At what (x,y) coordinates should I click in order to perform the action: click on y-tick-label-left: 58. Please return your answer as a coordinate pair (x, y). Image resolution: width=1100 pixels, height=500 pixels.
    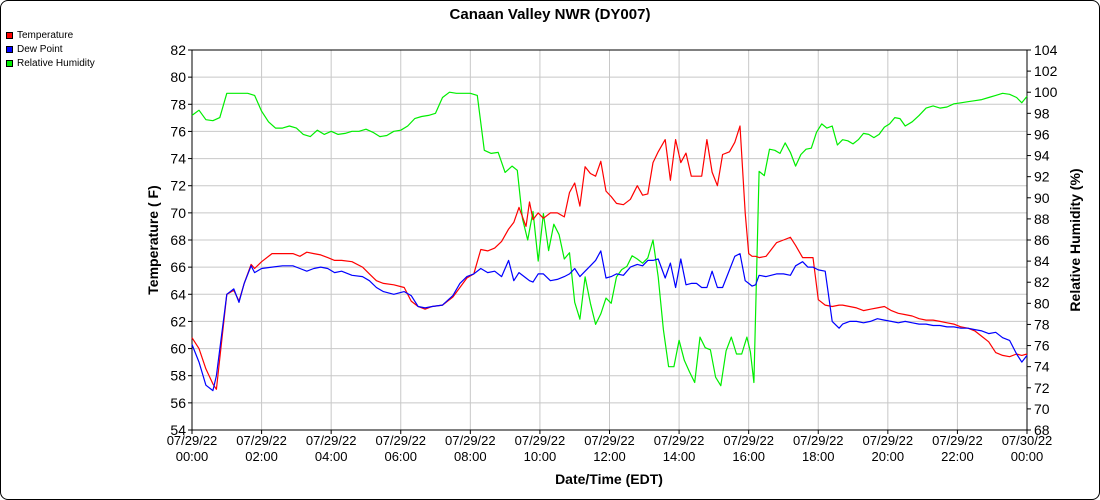
    Looking at the image, I should click on (178, 376).